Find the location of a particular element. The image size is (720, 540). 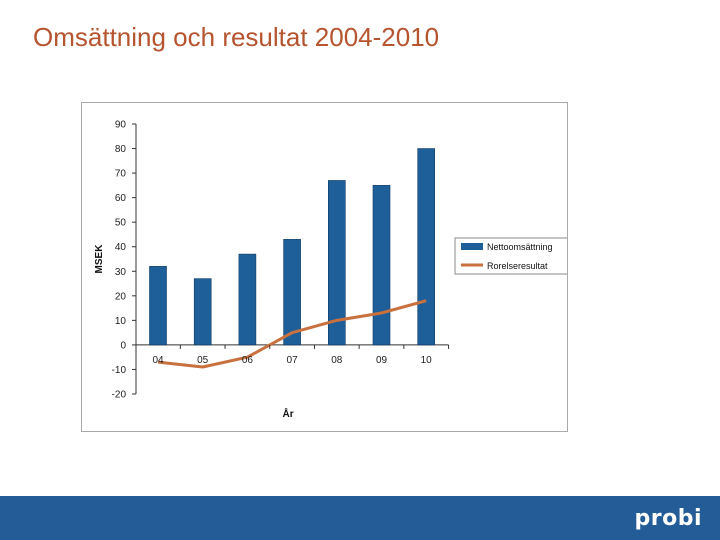

y-tick-label: 80 is located at coordinates (121, 149).